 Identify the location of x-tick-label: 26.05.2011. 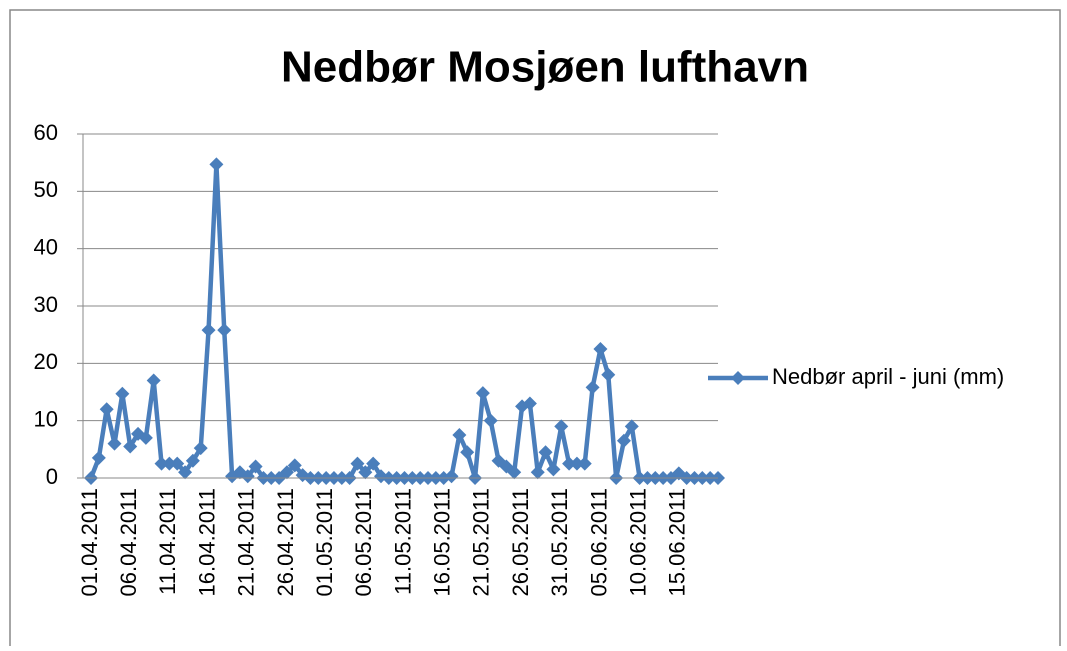
(520, 542).